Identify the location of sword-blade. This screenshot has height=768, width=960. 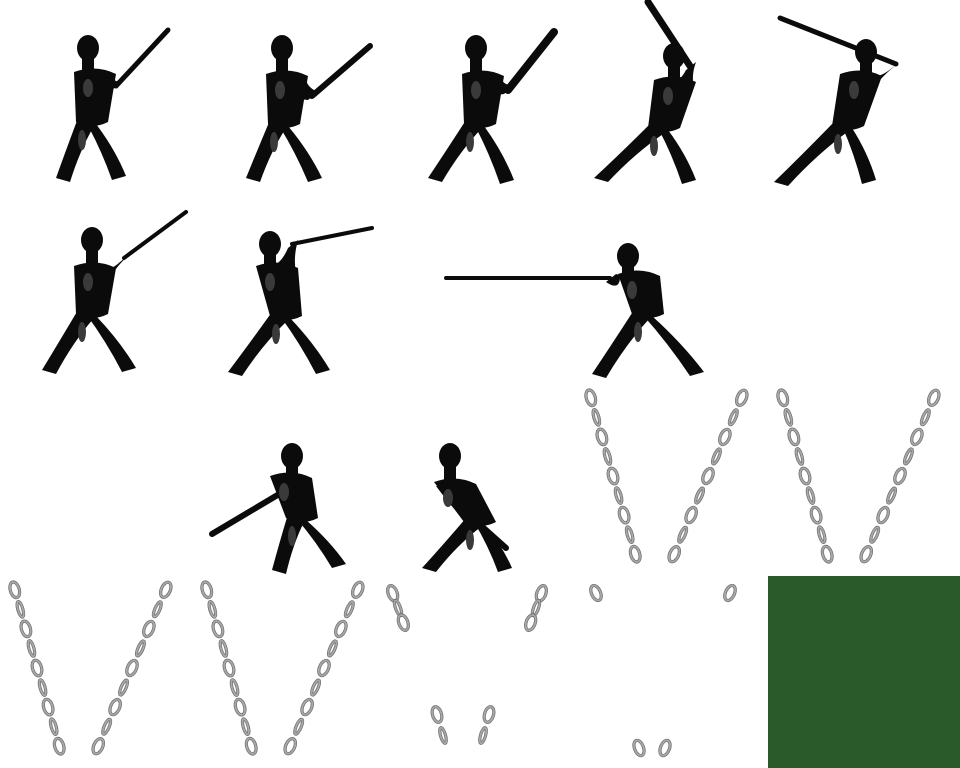
(341, 71).